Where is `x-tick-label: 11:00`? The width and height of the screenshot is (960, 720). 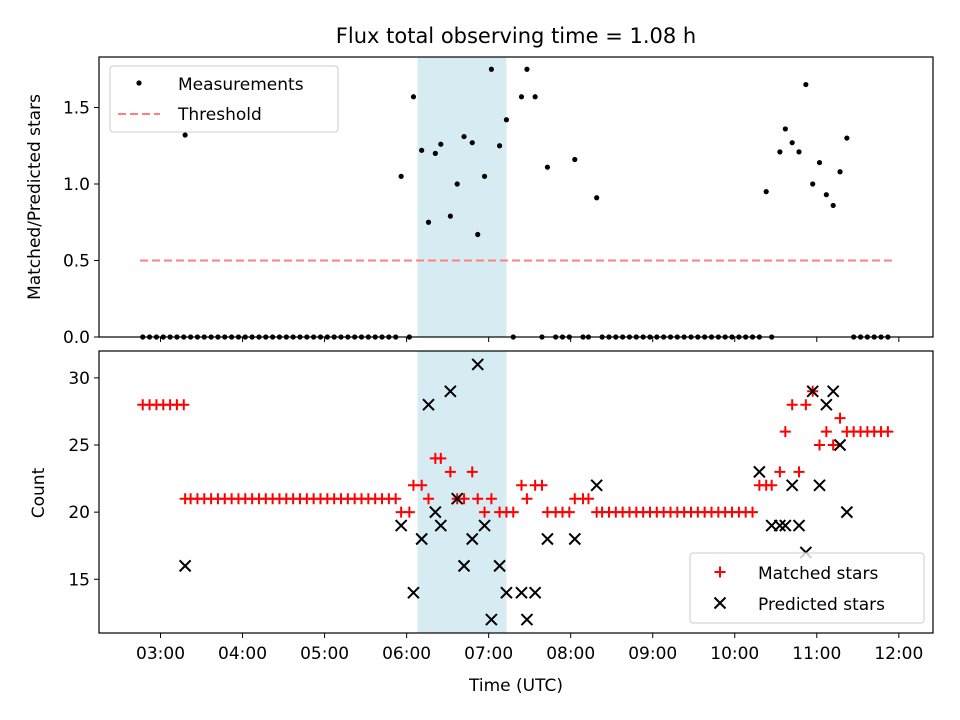
x-tick-label: 11:00 is located at coordinates (816, 654).